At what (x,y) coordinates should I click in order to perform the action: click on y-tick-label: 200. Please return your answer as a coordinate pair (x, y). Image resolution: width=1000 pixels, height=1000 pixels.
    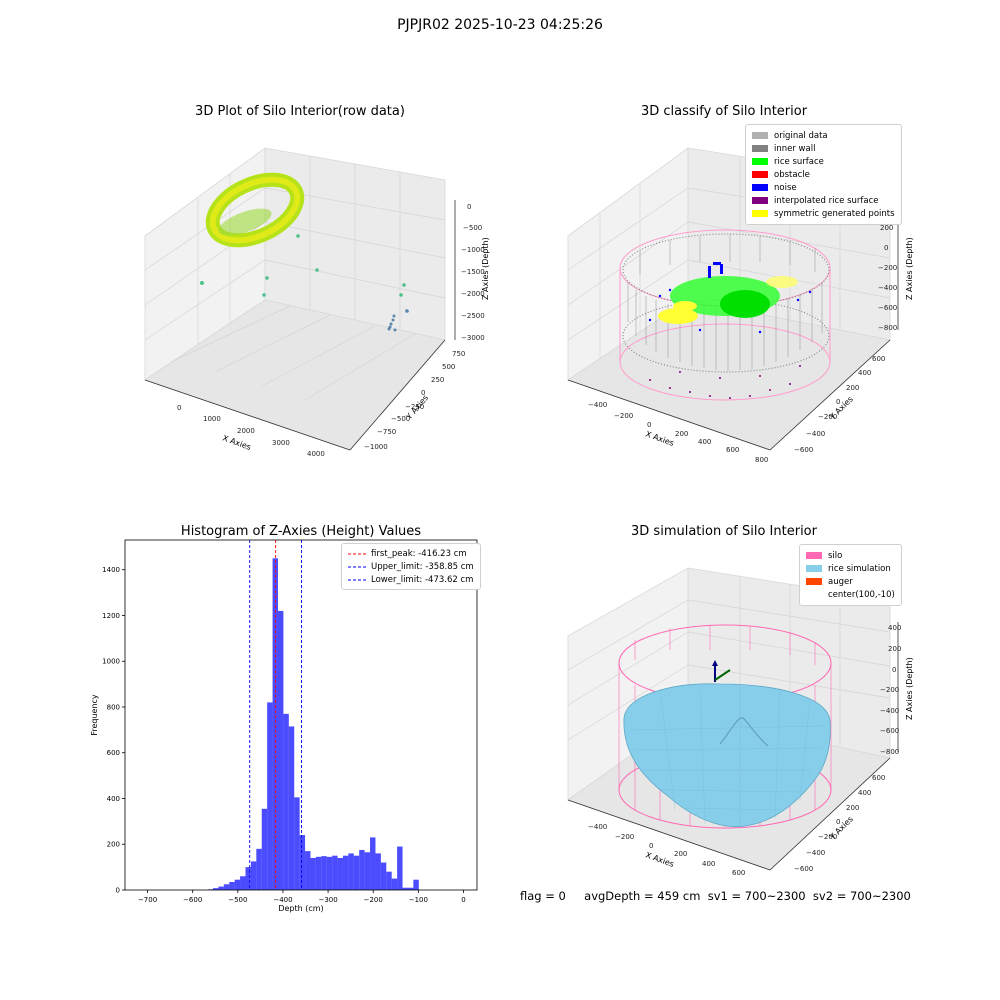
    Looking at the image, I should click on (113, 845).